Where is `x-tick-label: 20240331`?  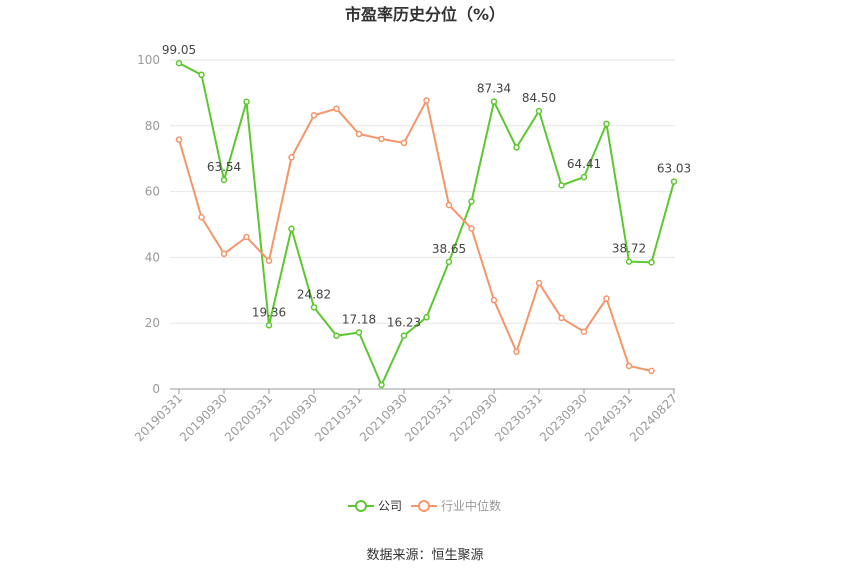 x-tick-label: 20240331 is located at coordinates (608, 417).